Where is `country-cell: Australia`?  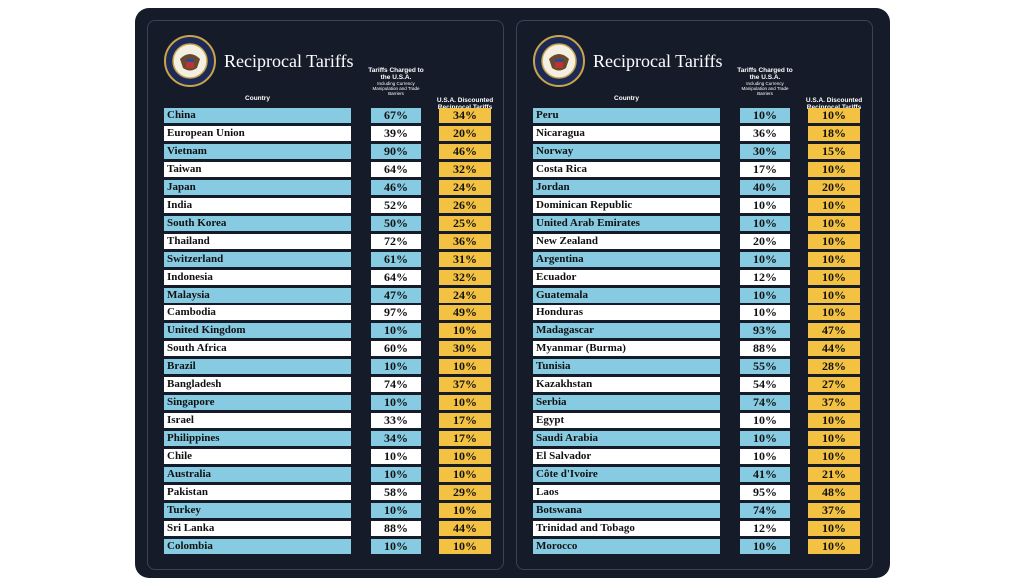
country-cell: Australia is located at coordinates (257, 474).